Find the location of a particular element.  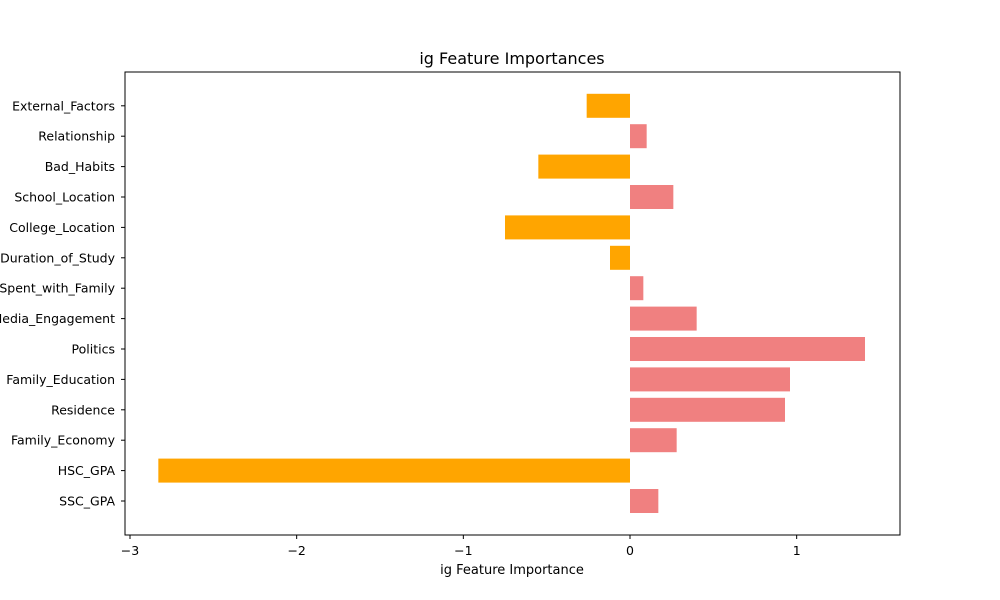

bar-hsc-gpa is located at coordinates (394, 470).